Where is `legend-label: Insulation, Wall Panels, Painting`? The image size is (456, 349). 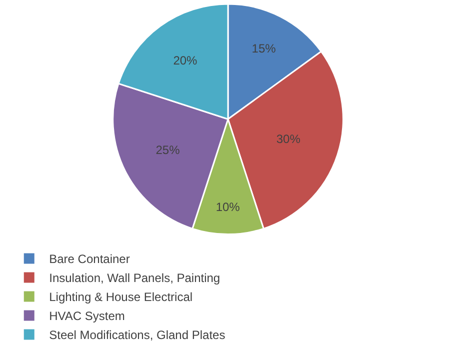
legend-label: Insulation, Wall Panels, Painting is located at coordinates (134, 278).